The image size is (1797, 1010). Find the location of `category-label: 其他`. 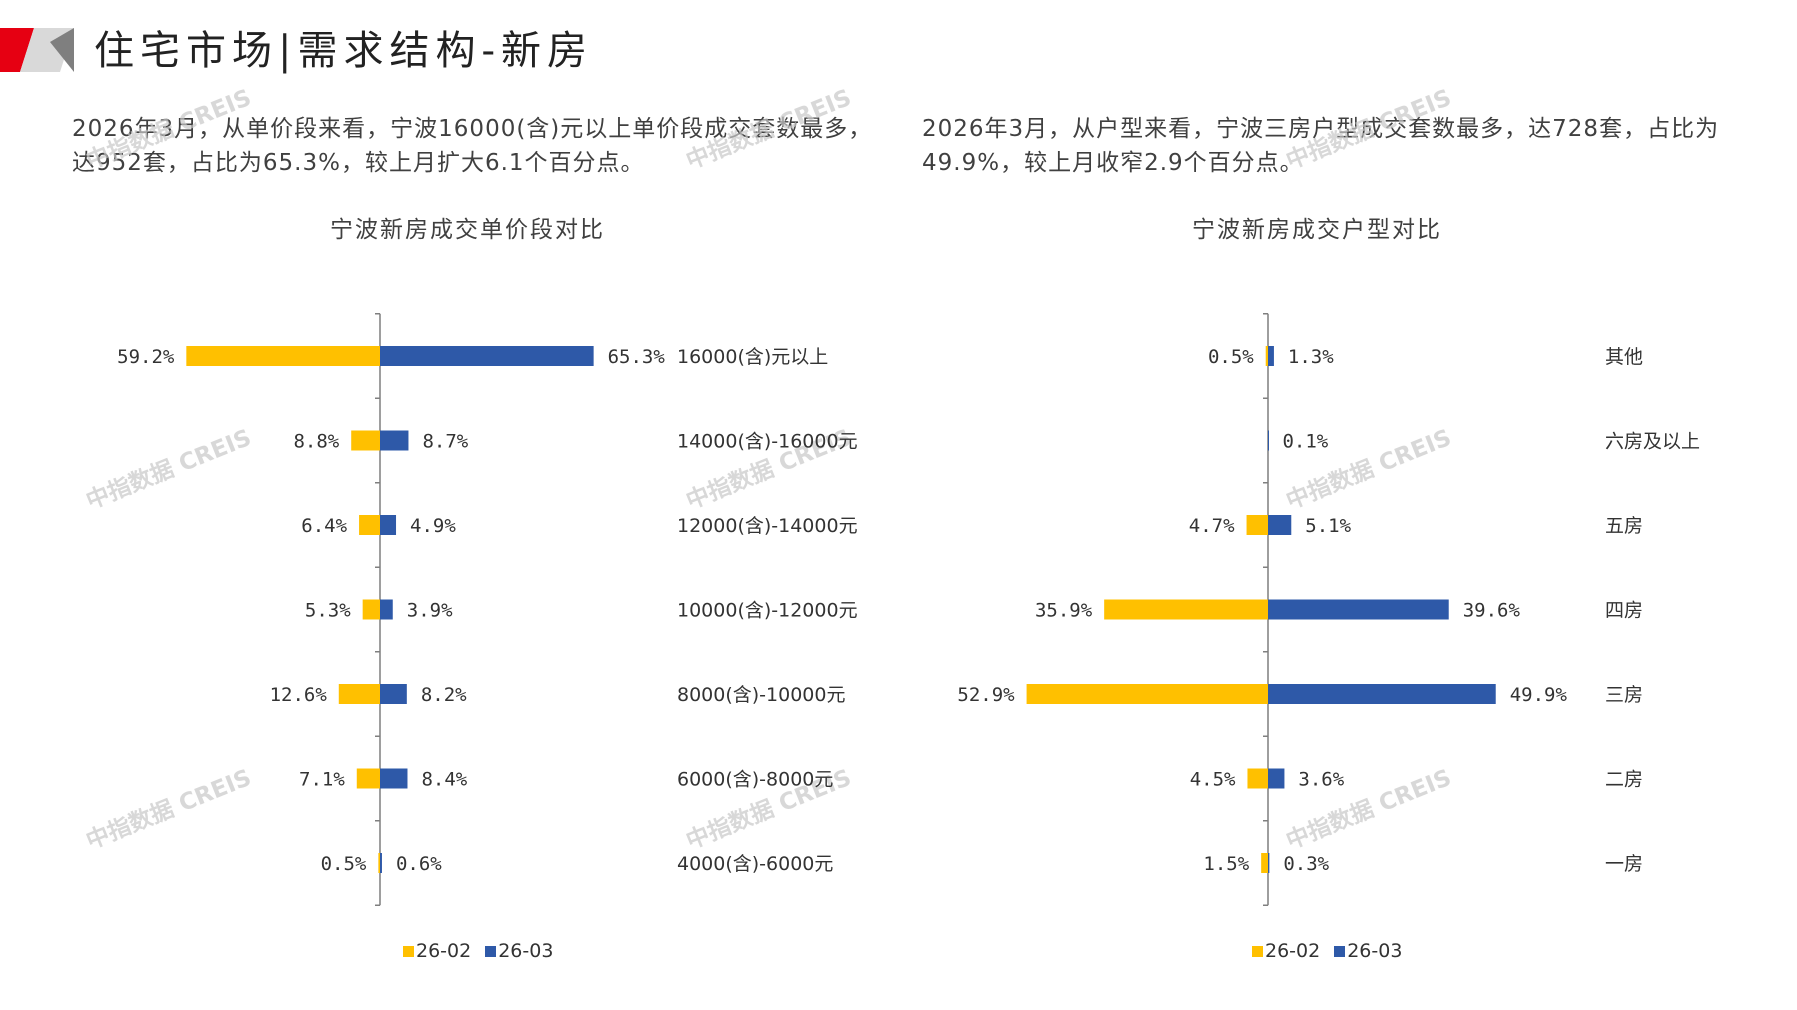

category-label: 其他 is located at coordinates (1624, 357).